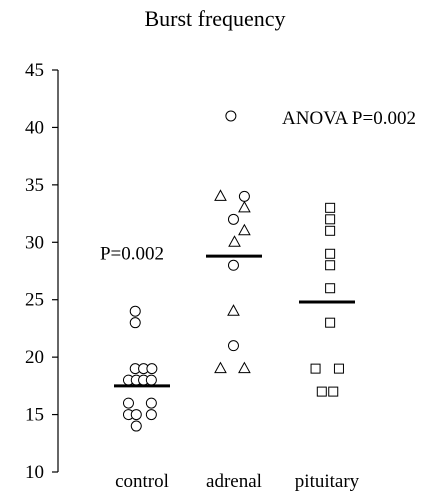 Image resolution: width=430 pixels, height=491 pixels. Describe the element at coordinates (34, 70) in the screenshot. I see `y-tick-label: 45` at that location.